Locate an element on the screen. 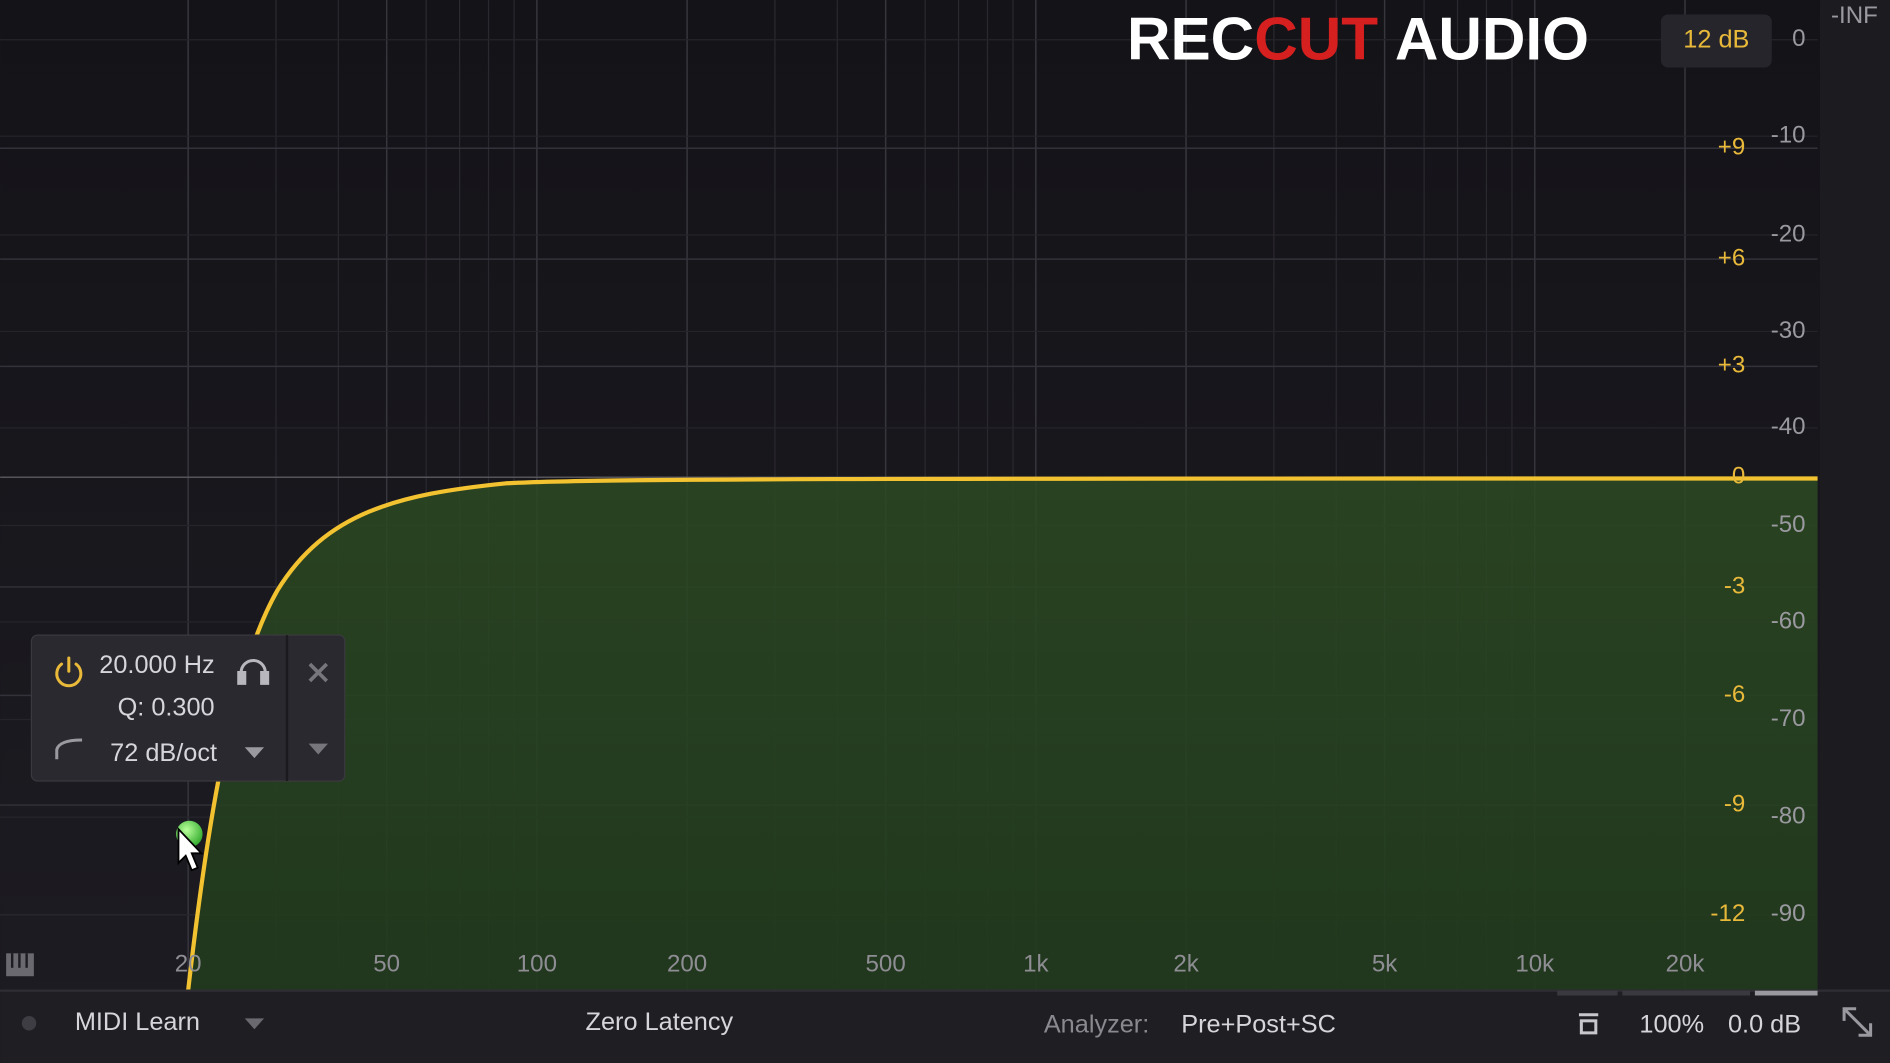 Image resolution: width=1890 pixels, height=1063 pixels. analyzer-label: -70 is located at coordinates (1788, 718).